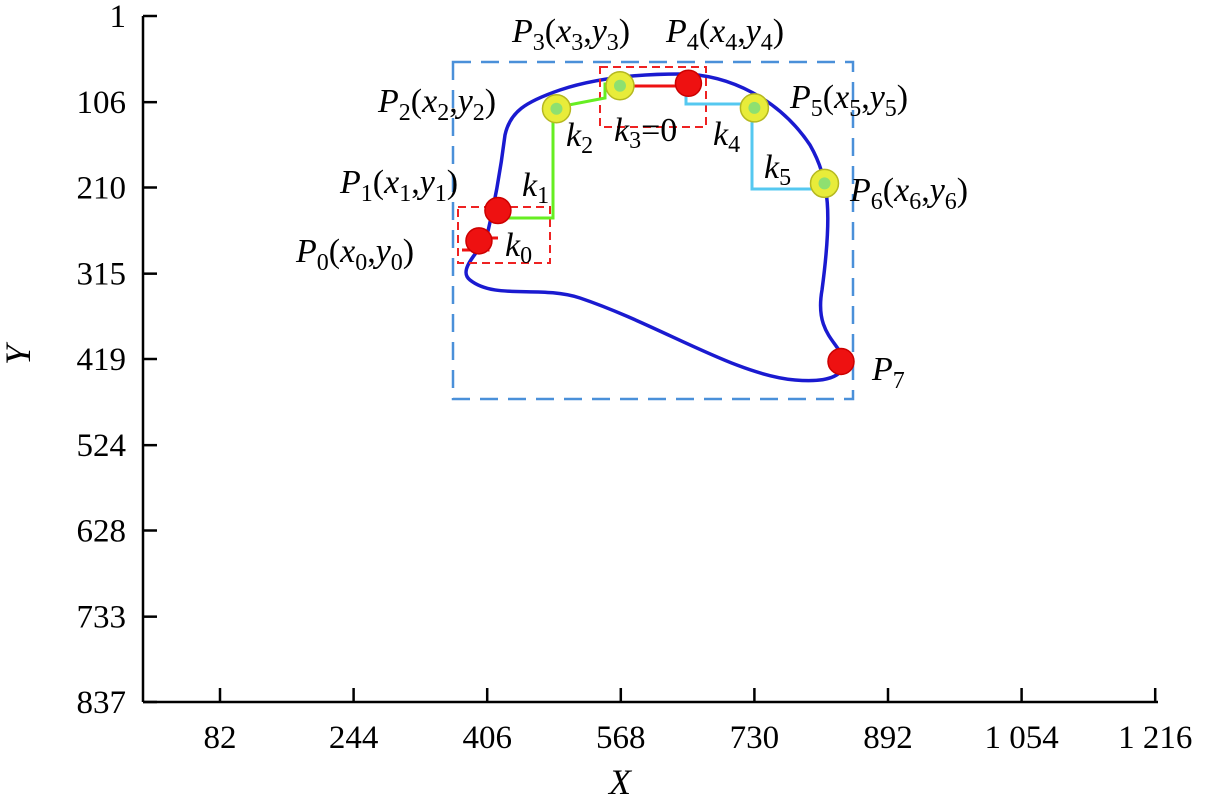 Image resolution: width=1221 pixels, height=805 pixels. Describe the element at coordinates (102, 532) in the screenshot. I see `y-tick-label: 628` at that location.